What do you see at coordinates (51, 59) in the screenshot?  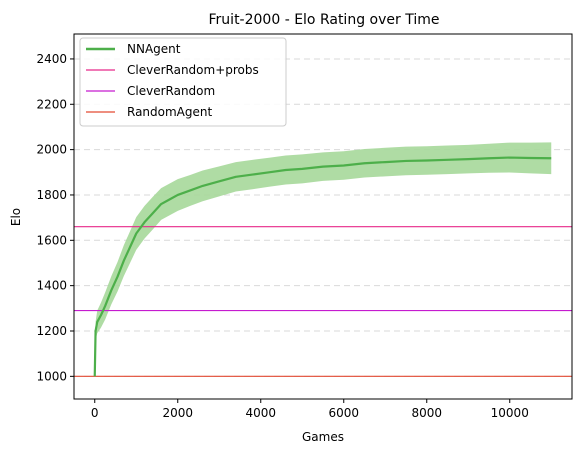 I see `y-tick-label: 2400` at bounding box center [51, 59].